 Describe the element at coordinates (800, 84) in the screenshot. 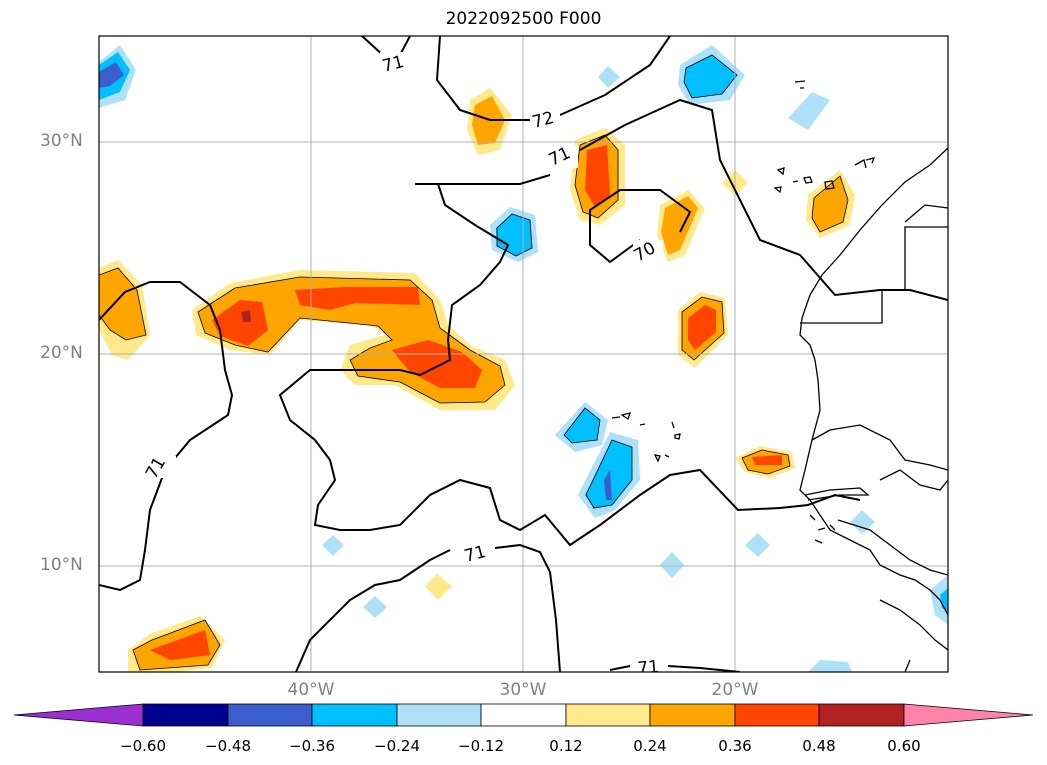

I see `azores-islands` at that location.